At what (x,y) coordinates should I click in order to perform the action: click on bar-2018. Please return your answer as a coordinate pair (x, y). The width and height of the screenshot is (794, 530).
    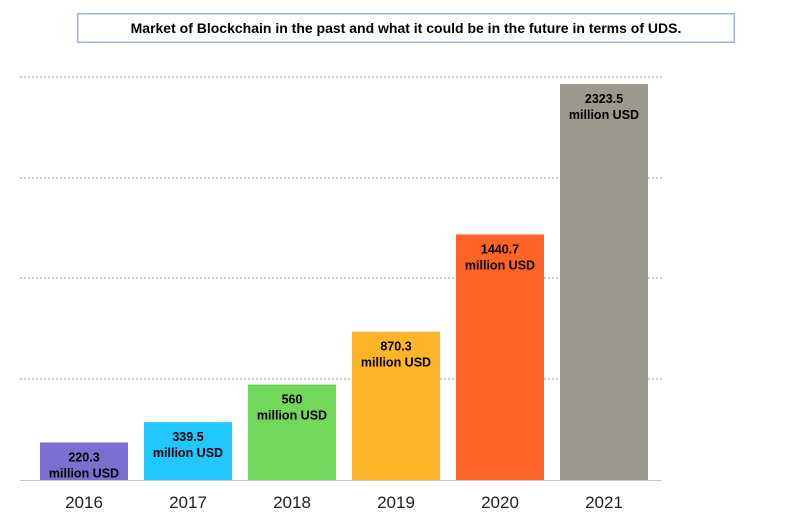
    Looking at the image, I should click on (292, 432).